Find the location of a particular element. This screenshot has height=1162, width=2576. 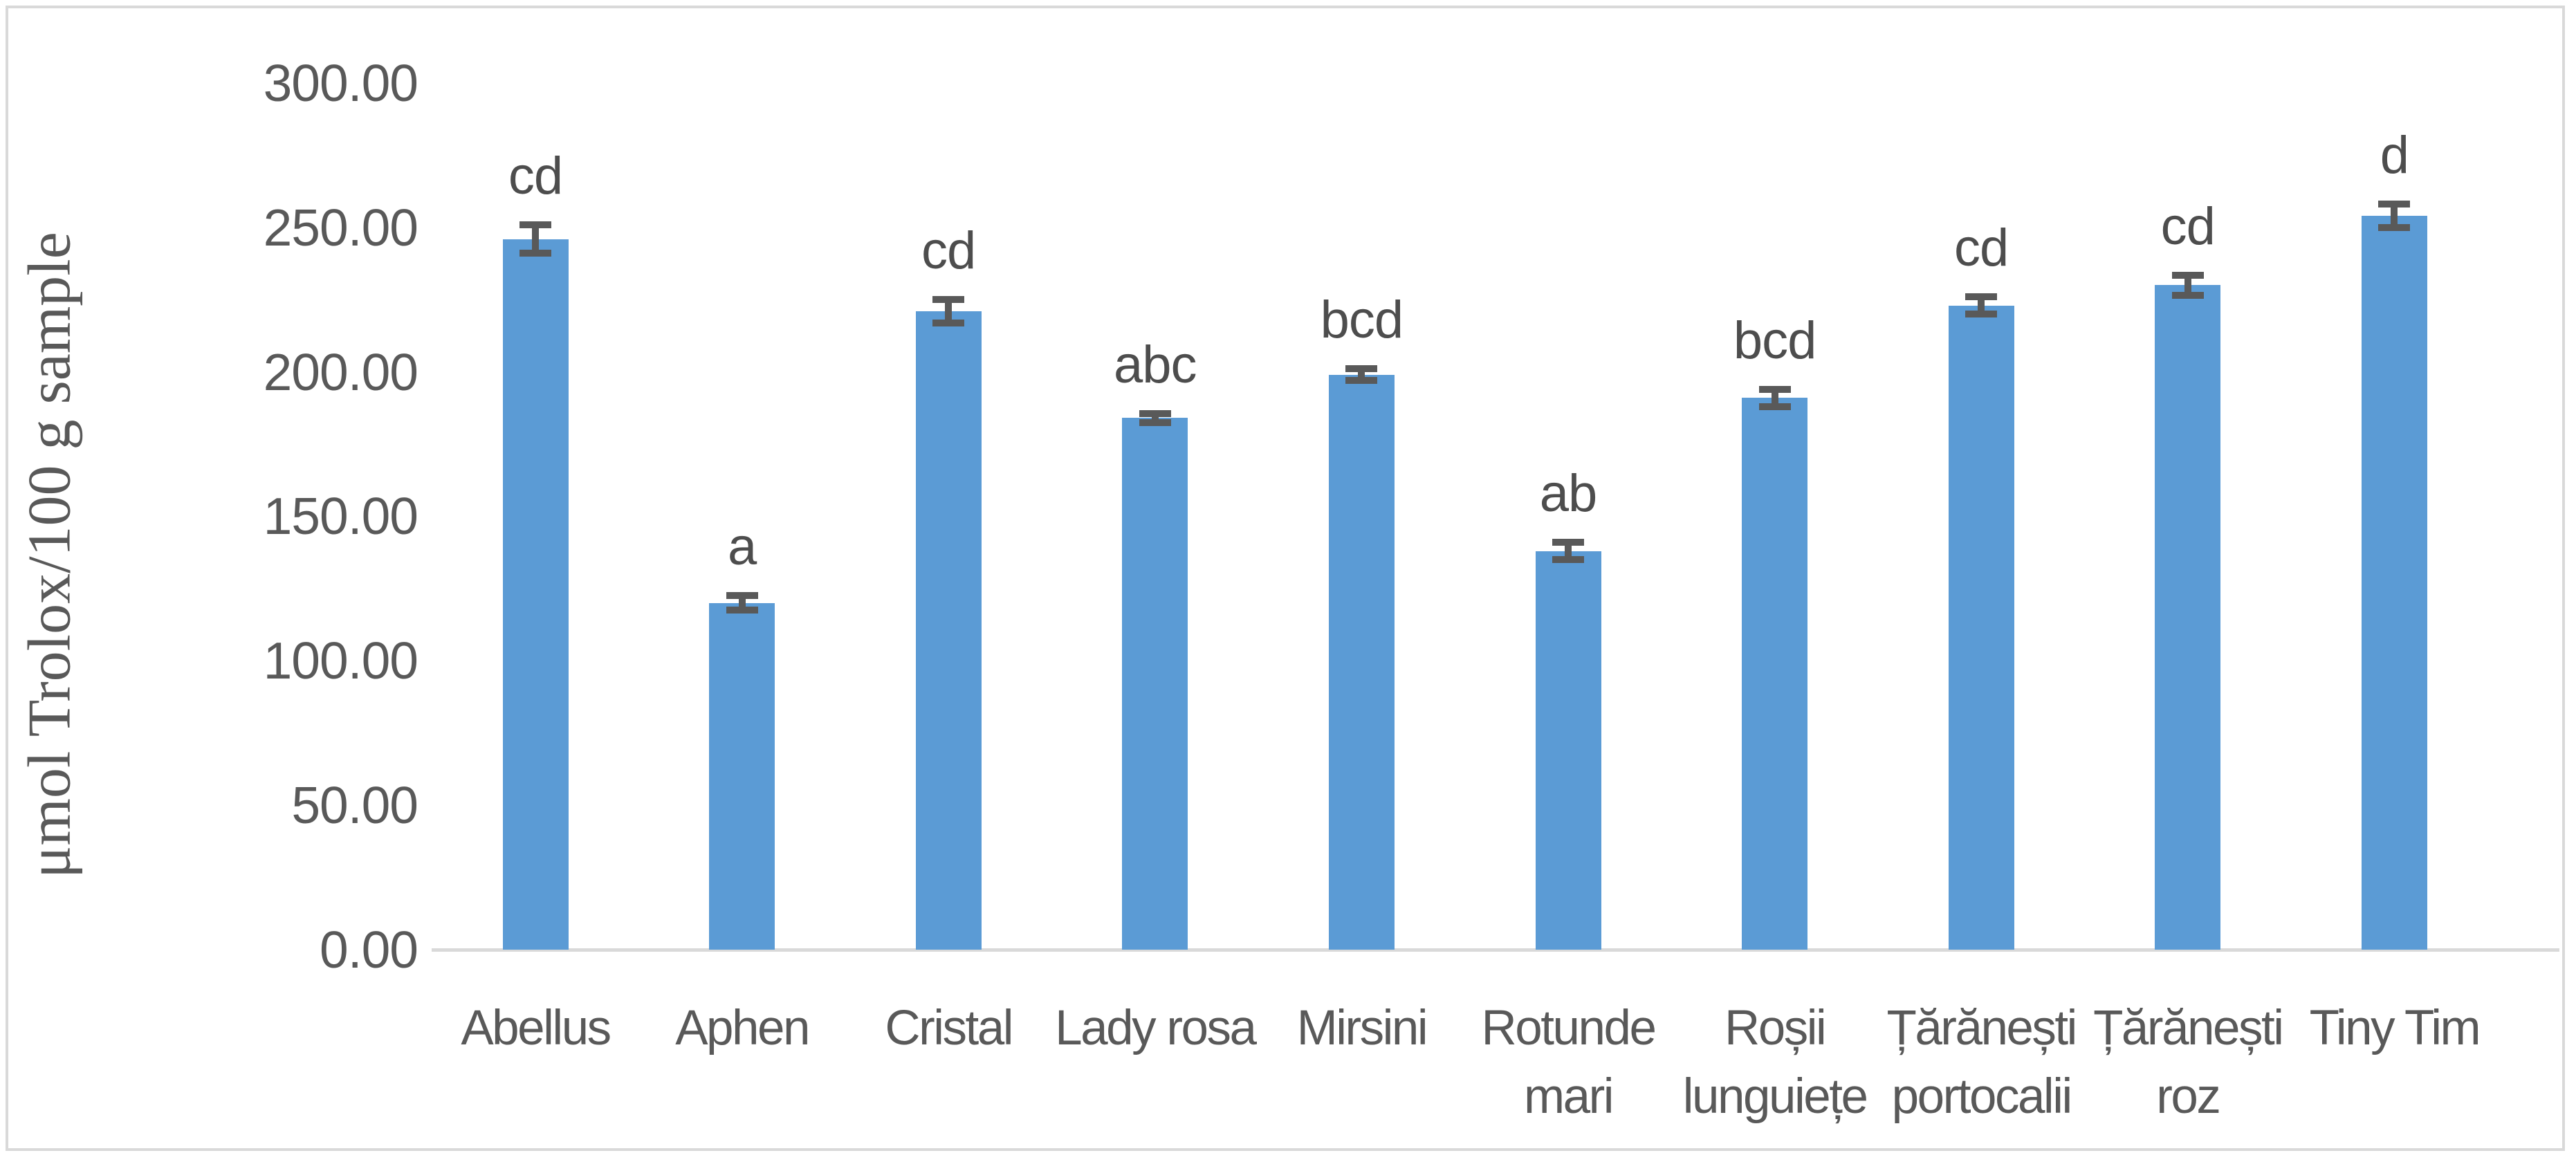

x-category-label-line: Aphen is located at coordinates (742, 1028).